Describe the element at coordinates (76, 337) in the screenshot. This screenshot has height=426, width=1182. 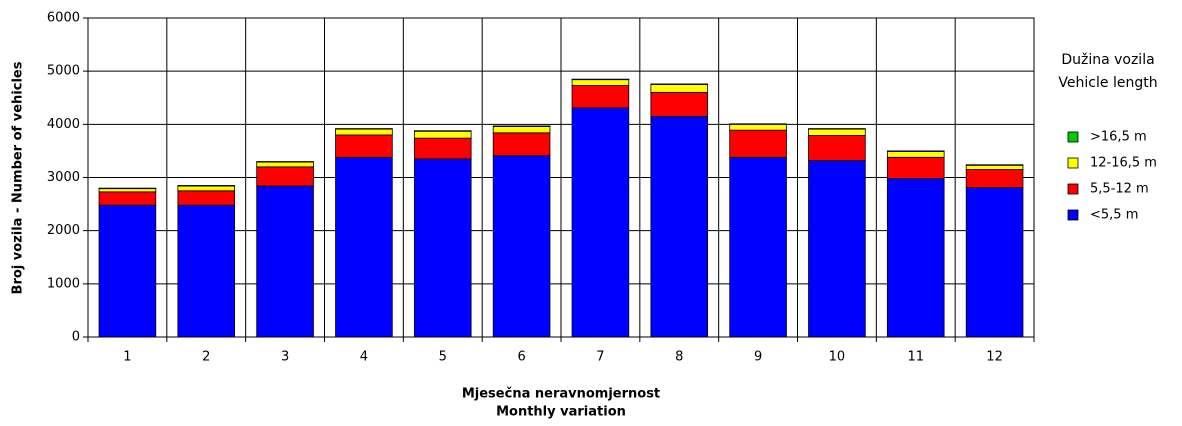
I see `y-tick-label: 0` at that location.